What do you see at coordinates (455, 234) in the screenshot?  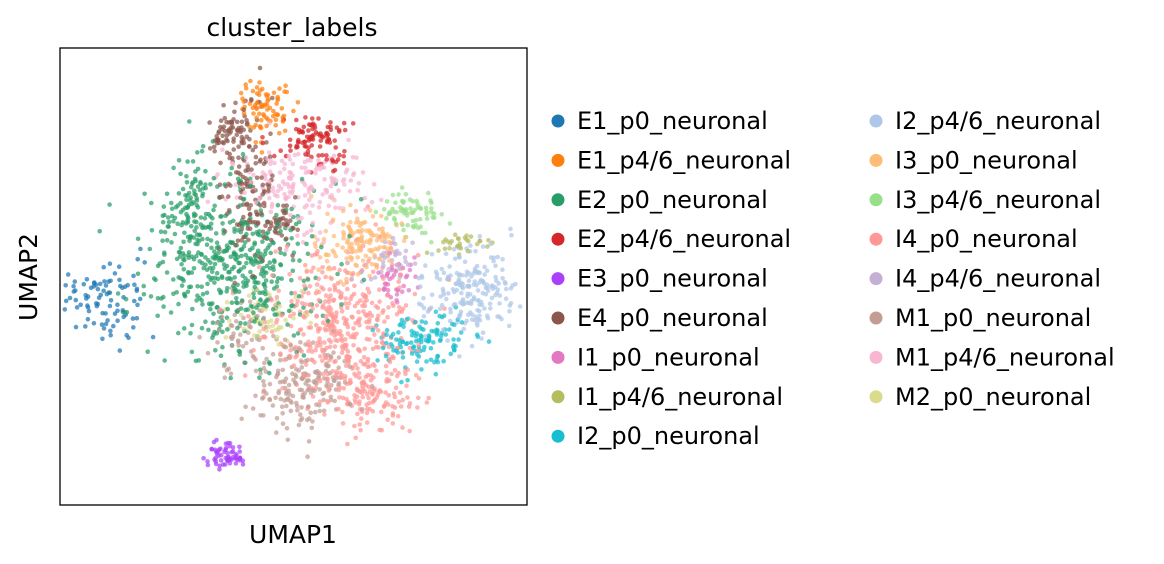 I see `point-I1_p4/6_neuronal` at bounding box center [455, 234].